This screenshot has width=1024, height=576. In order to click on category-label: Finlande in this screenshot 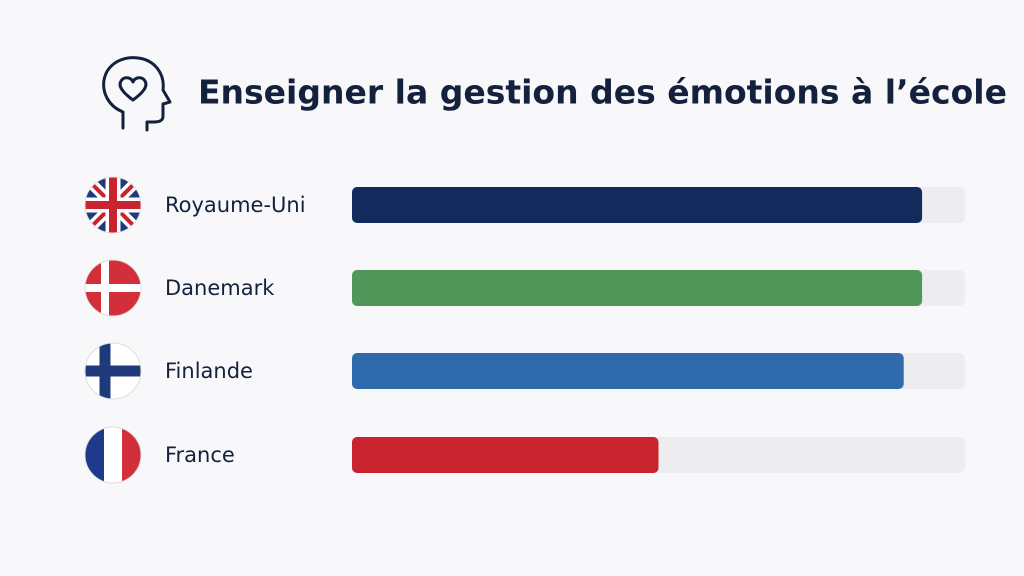, I will do `click(209, 371)`.